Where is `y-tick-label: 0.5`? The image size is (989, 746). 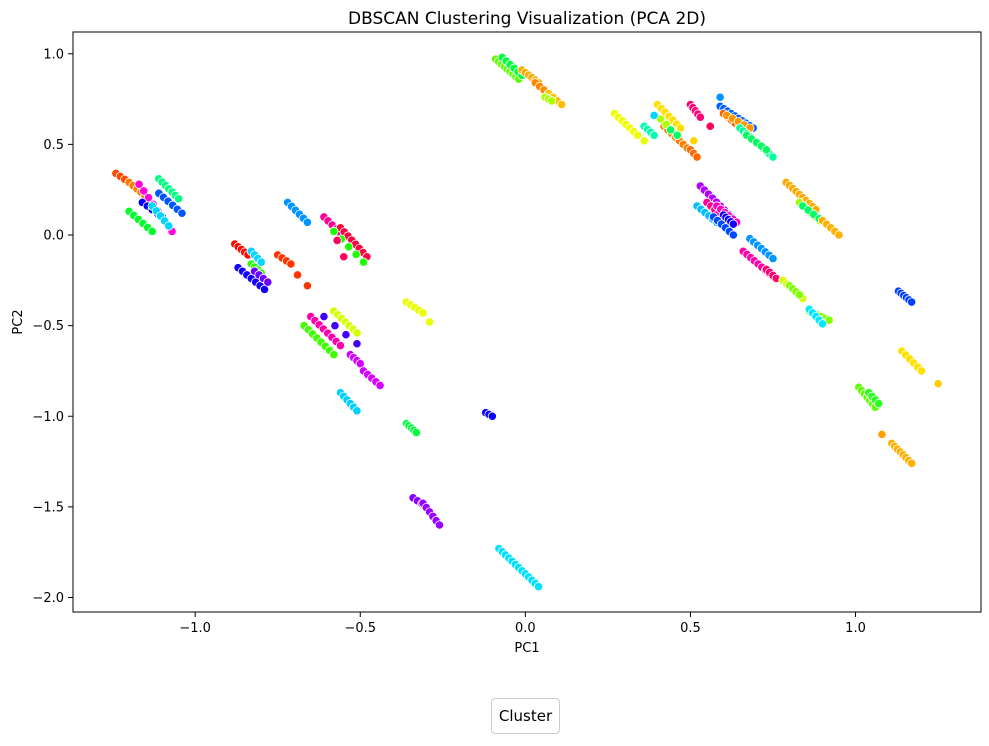 y-tick-label: 0.5 is located at coordinates (53, 145).